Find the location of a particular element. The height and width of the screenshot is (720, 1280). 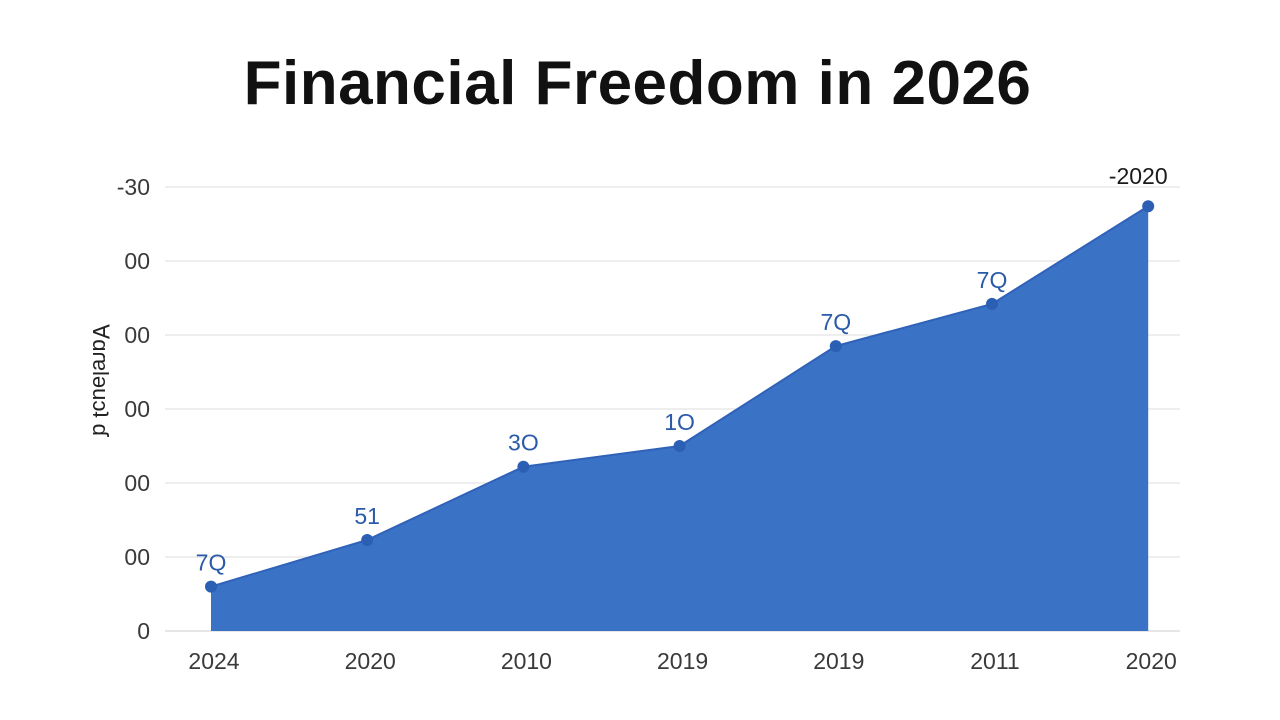

data-label: 51 is located at coordinates (367, 516).